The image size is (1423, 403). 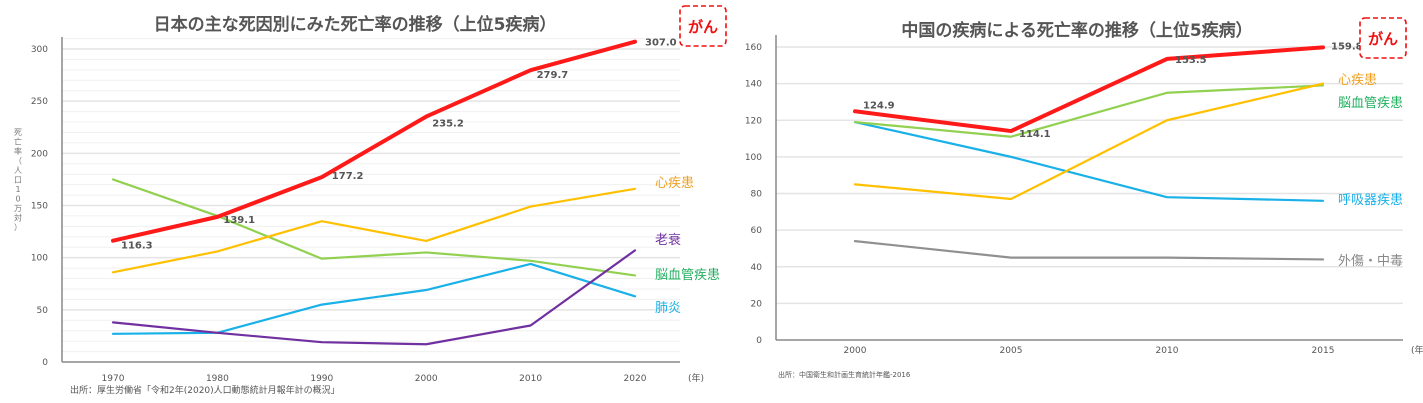 What do you see at coordinates (348, 176) in the screenshot?
I see `data-label: 177.2` at bounding box center [348, 176].